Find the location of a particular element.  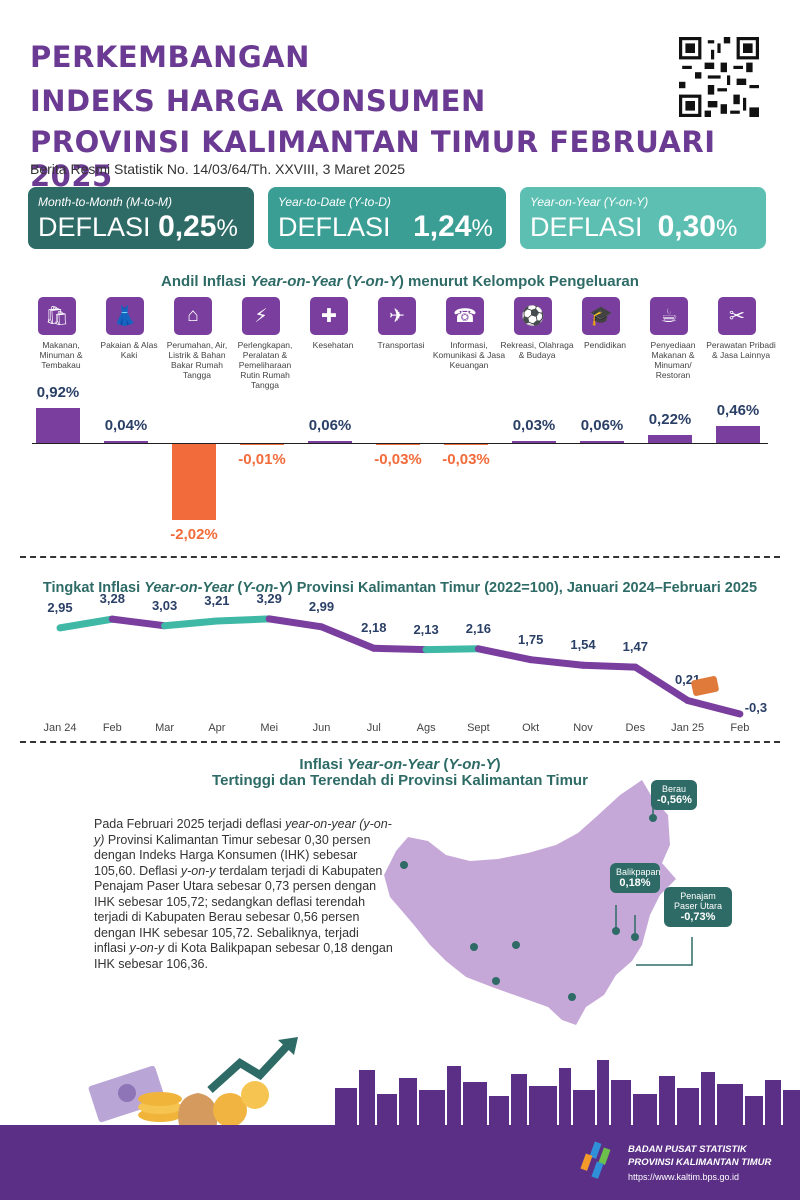

qr-code is located at coordinates (719, 77).